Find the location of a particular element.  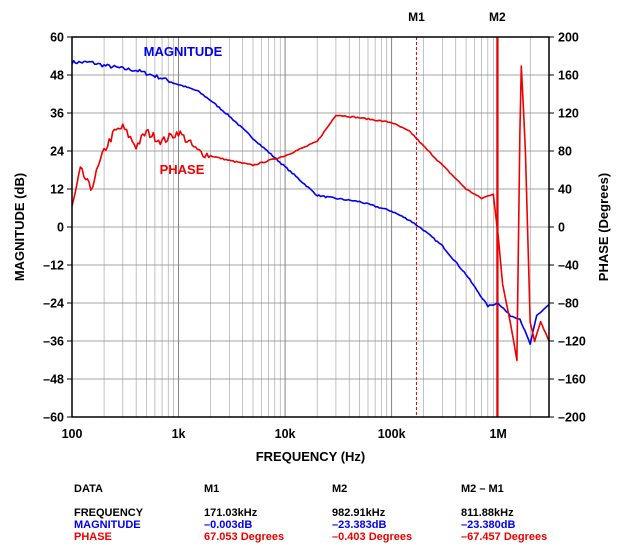

y-left-tick-label: –48 is located at coordinates (53, 380).